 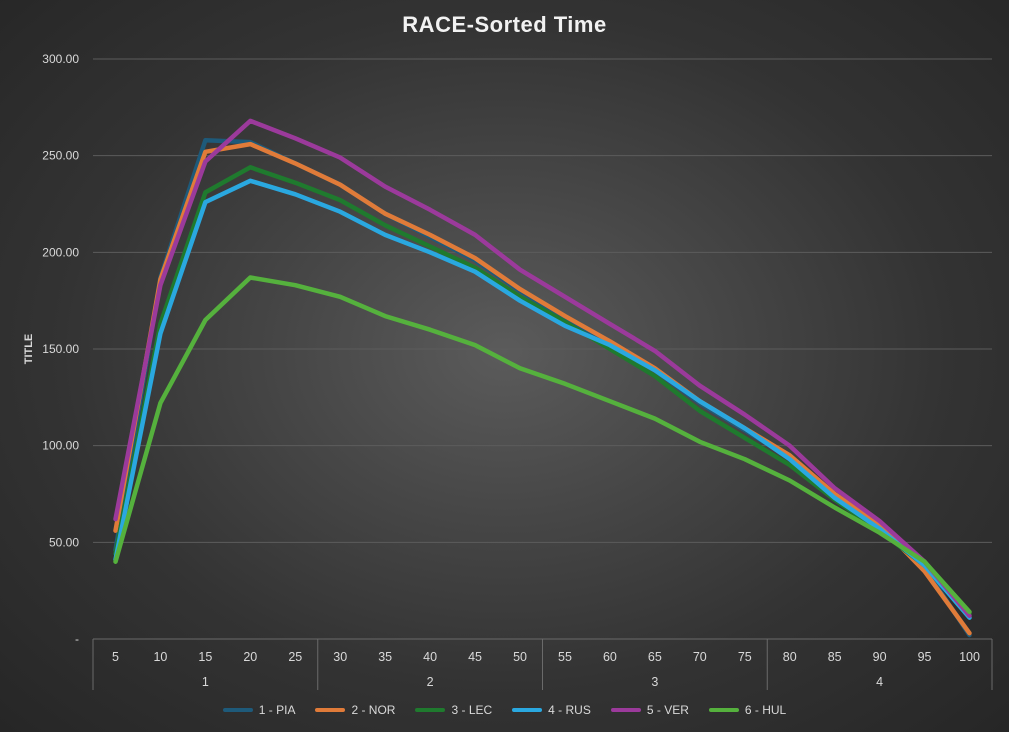 I want to click on x-tick-label: 65, so click(x=655, y=657).